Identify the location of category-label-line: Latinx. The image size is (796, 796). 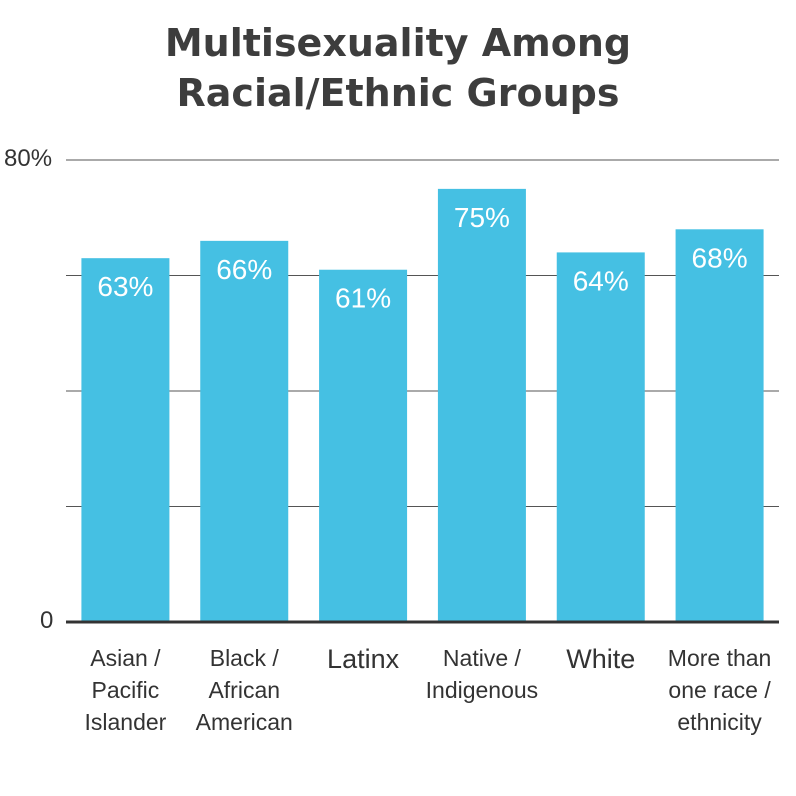
(363, 659).